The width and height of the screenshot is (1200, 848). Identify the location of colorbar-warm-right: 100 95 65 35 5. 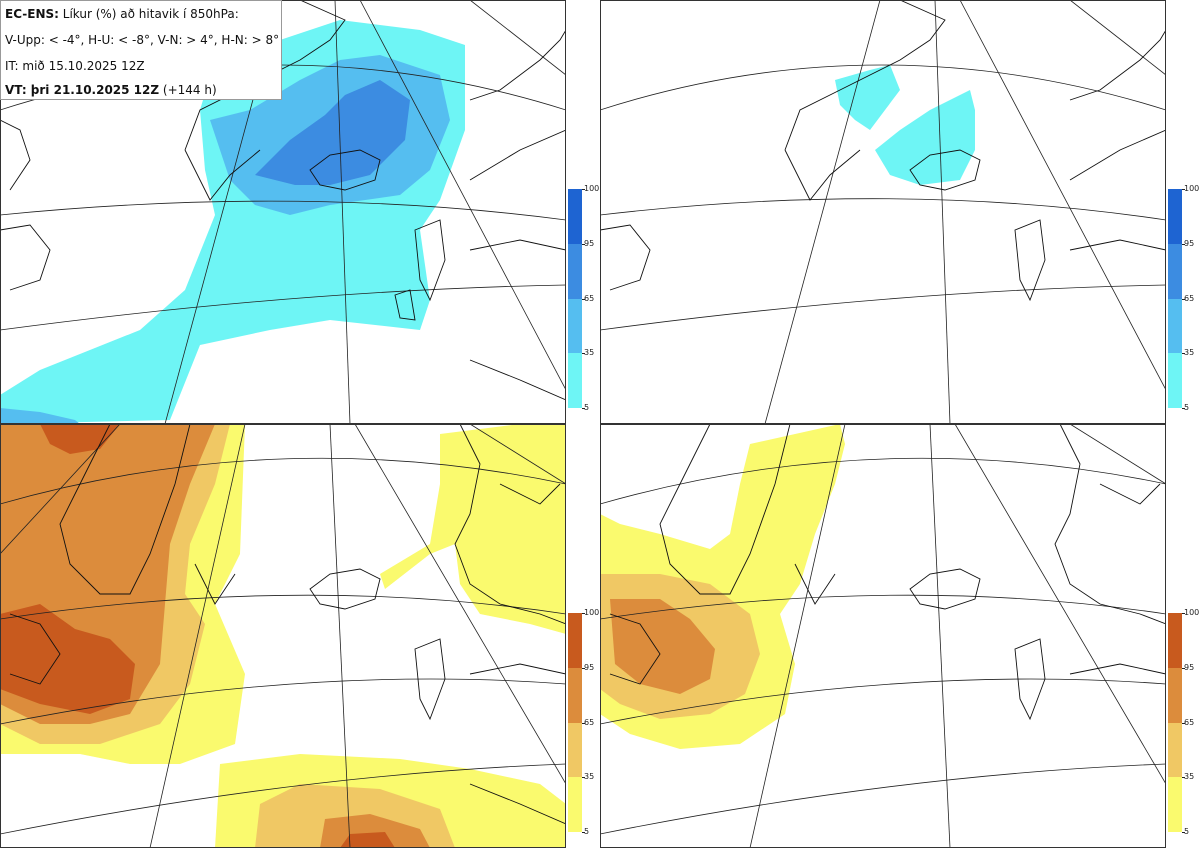
(1183, 722).